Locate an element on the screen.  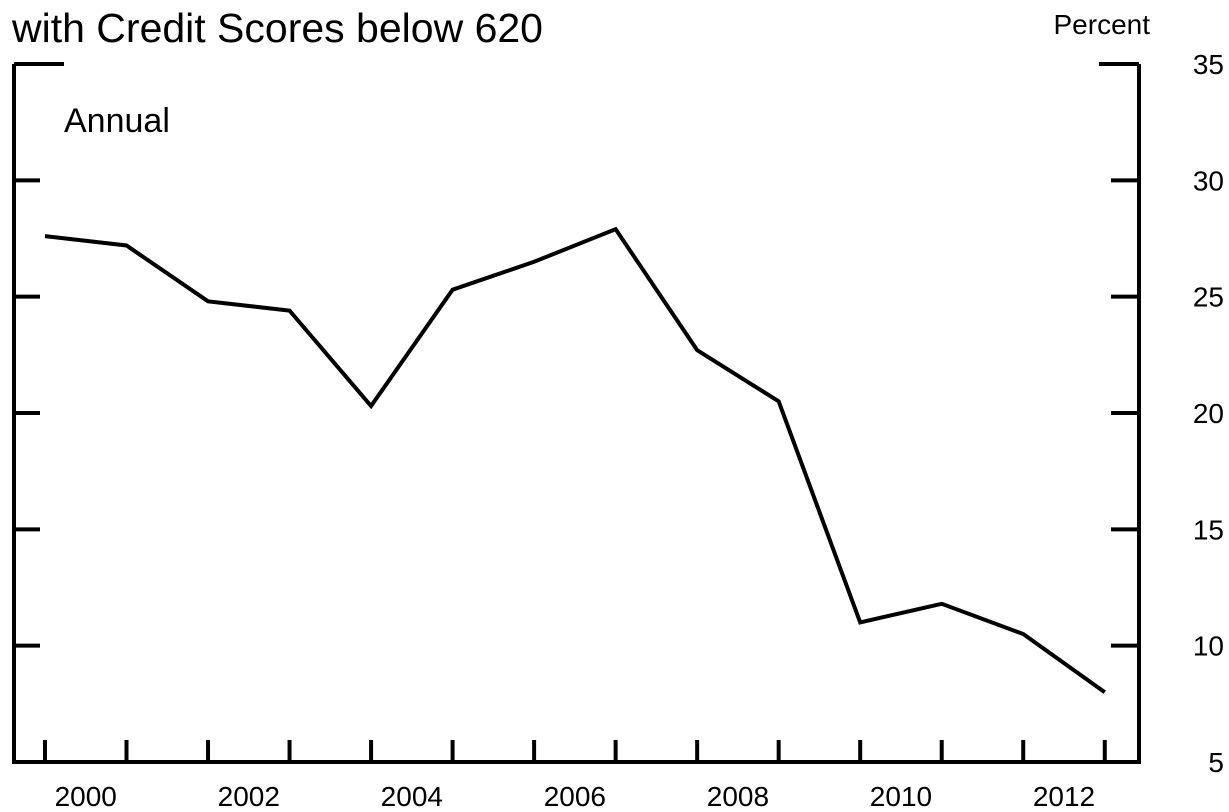
x-tick-label: 2000 is located at coordinates (86, 796).